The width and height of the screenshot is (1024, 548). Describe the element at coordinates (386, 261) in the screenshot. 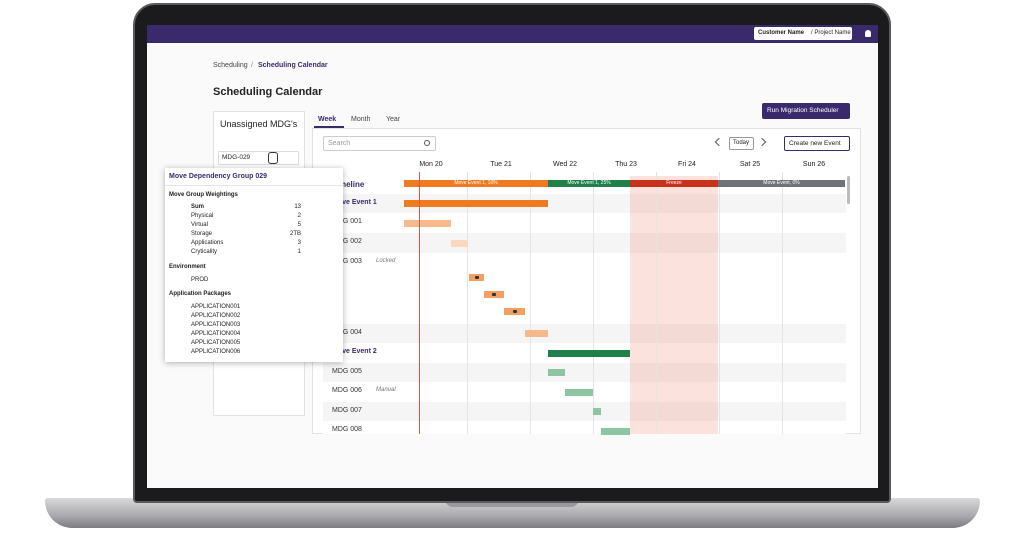

I see `row-note: Locked` at that location.